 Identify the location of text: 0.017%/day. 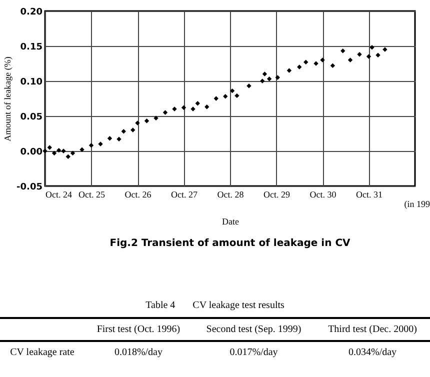
(253, 353).